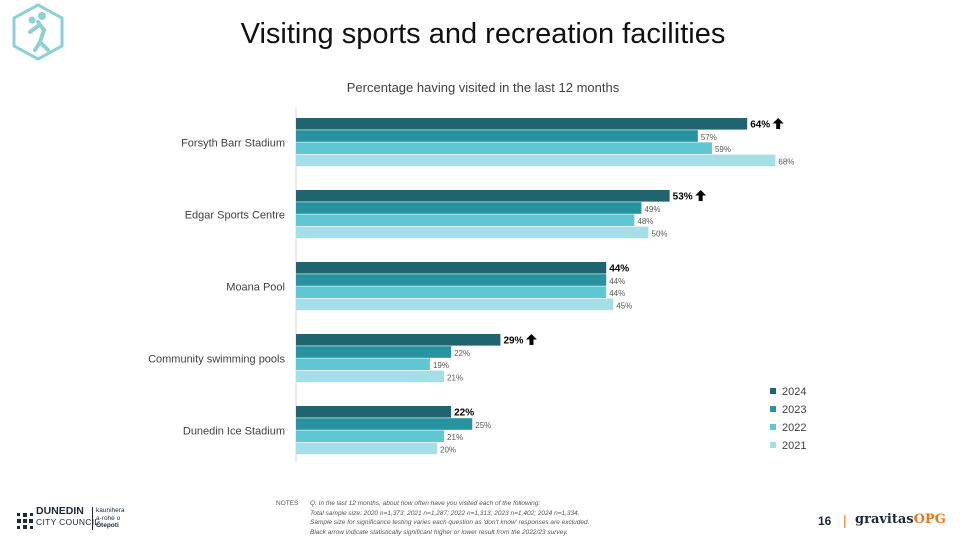  Describe the element at coordinates (652, 209) in the screenshot. I see `data-label: 49%` at that location.